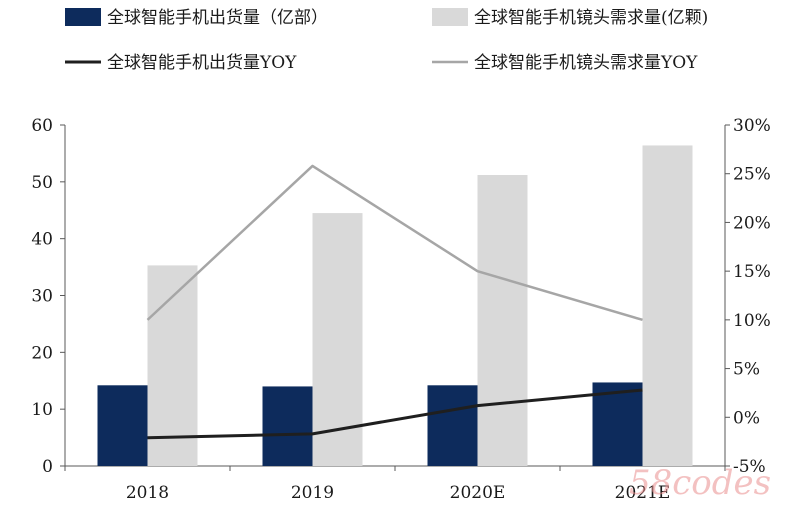  What do you see at coordinates (746, 418) in the screenshot?
I see `y-right-tick-label: 0%` at bounding box center [746, 418].